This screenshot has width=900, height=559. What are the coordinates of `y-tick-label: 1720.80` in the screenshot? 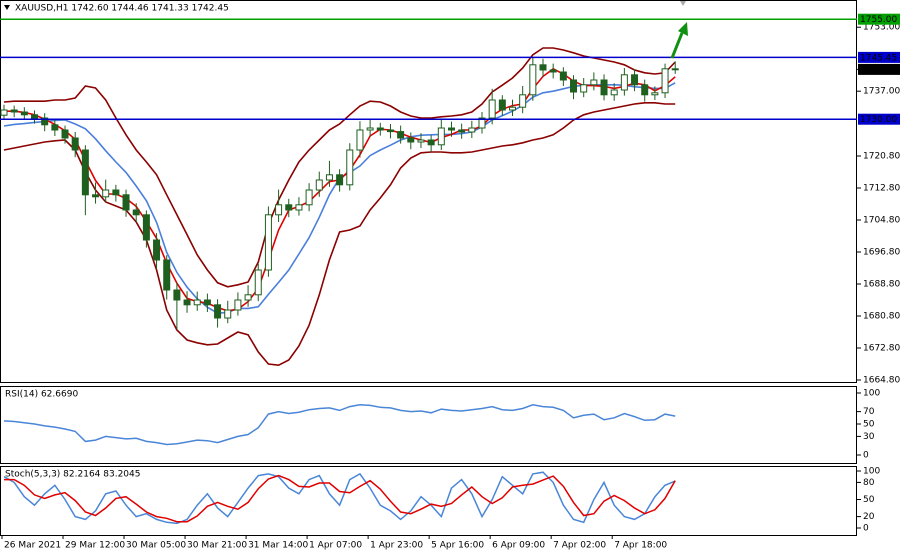 It's located at (881, 157).